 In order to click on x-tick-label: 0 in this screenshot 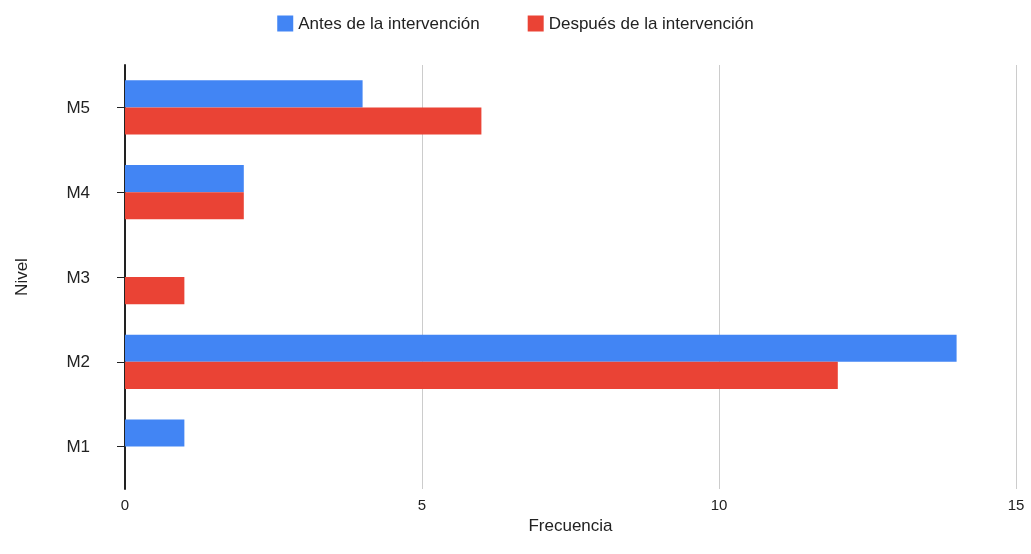, I will do `click(125, 504)`.